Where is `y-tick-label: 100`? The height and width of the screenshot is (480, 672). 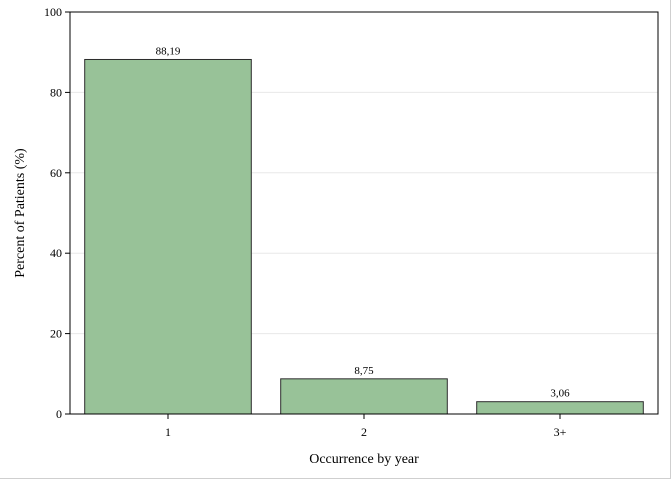
y-tick-label: 100 is located at coordinates (53, 12).